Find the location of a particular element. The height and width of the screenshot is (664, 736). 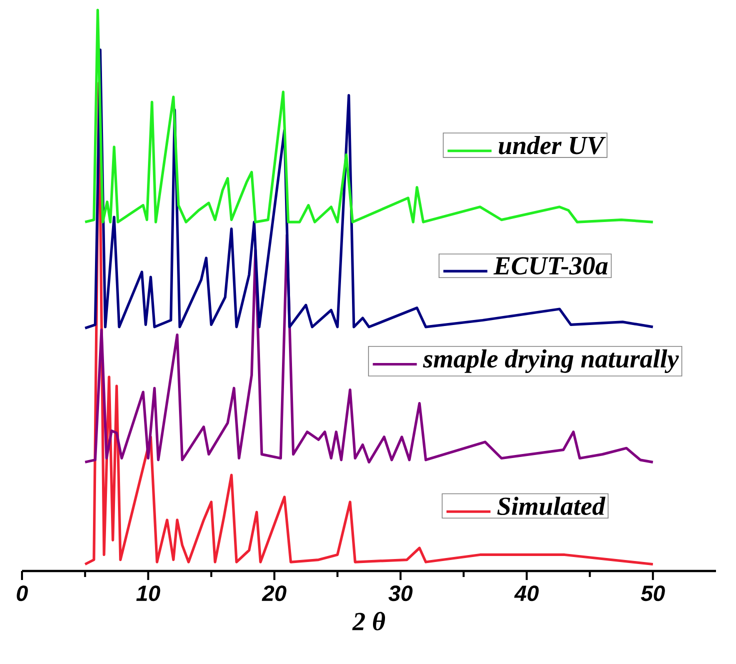

x-axis-title: 2 θ is located at coordinates (369, 621).